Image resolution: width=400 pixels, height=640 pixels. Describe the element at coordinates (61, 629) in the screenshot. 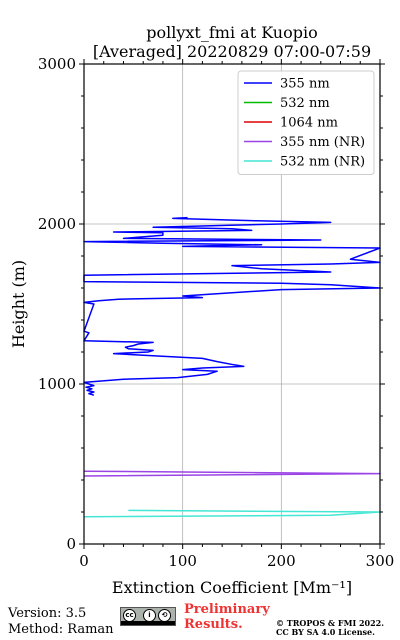

I see `method-text: Method: Raman` at that location.